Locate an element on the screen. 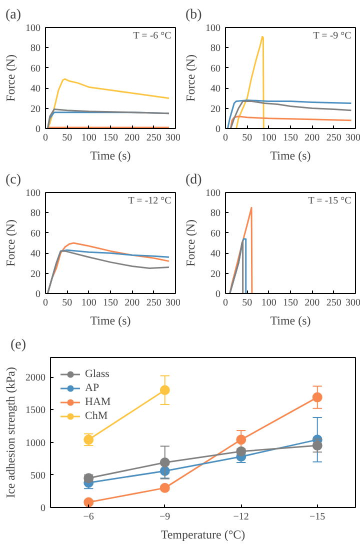  legend-label: Glass is located at coordinates (97, 374).